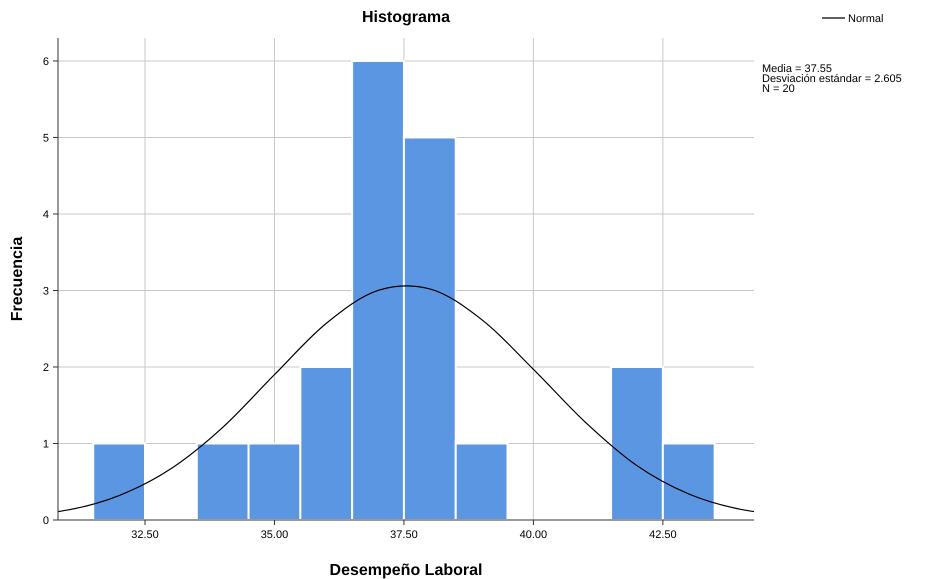 This screenshot has width=930, height=579. What do you see at coordinates (866, 18) in the screenshot?
I see `legend-label: Normal` at bounding box center [866, 18].